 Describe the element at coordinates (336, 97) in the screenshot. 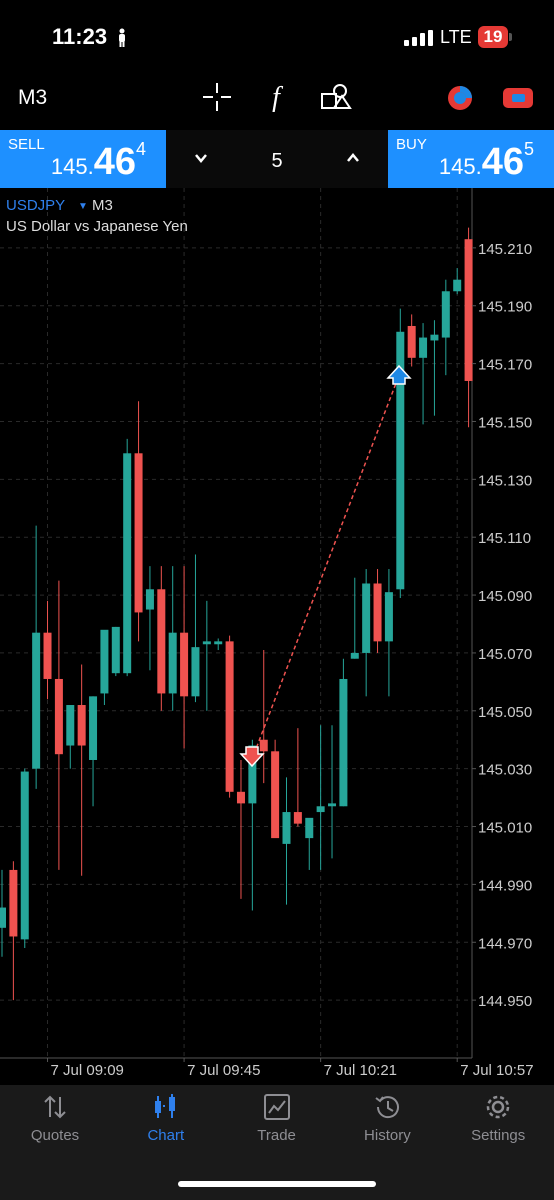

I see `objects-button` at that location.